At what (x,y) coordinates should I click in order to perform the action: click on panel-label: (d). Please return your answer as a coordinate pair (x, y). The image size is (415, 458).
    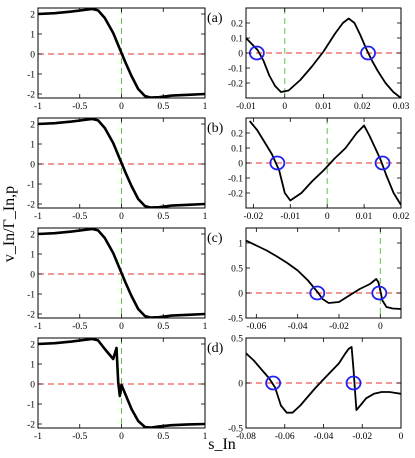
    Looking at the image, I should click on (215, 348).